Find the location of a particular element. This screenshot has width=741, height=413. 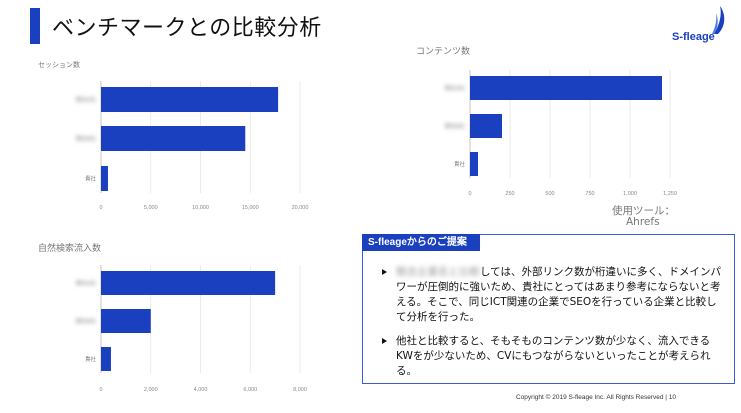

x-tick-label: 15,000 is located at coordinates (250, 208).